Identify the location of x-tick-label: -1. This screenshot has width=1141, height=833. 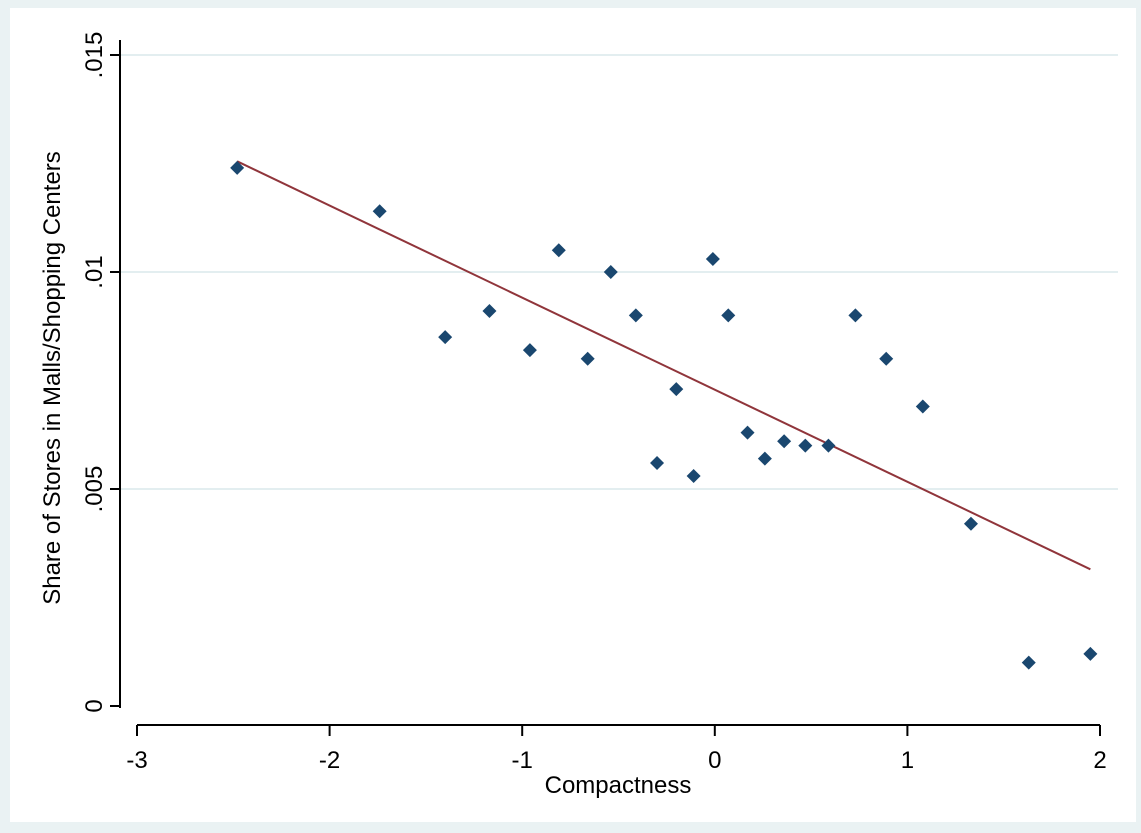
(522, 760).